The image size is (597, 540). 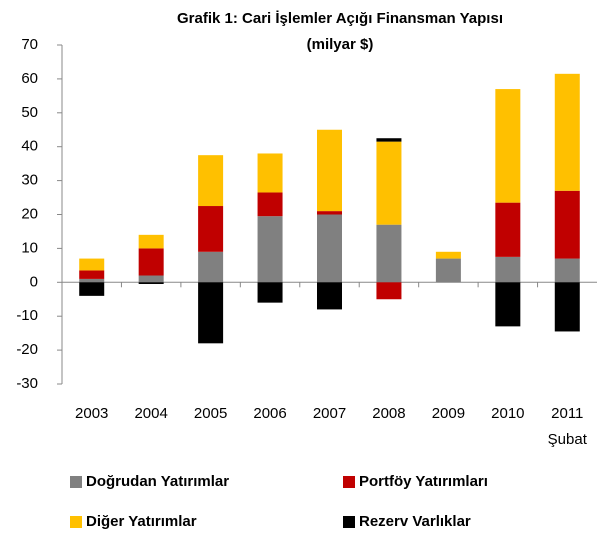 I want to click on y-tick-label: -30, so click(x=27, y=383).